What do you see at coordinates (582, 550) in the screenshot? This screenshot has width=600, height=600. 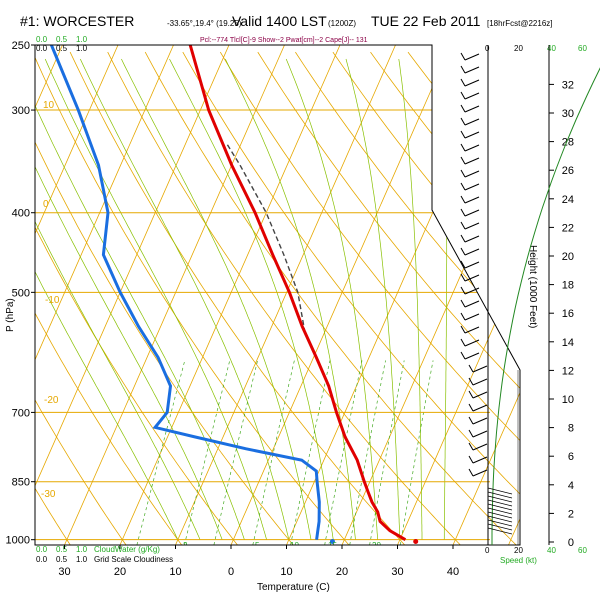 I see `speed-bottom-label: 60` at bounding box center [582, 550].